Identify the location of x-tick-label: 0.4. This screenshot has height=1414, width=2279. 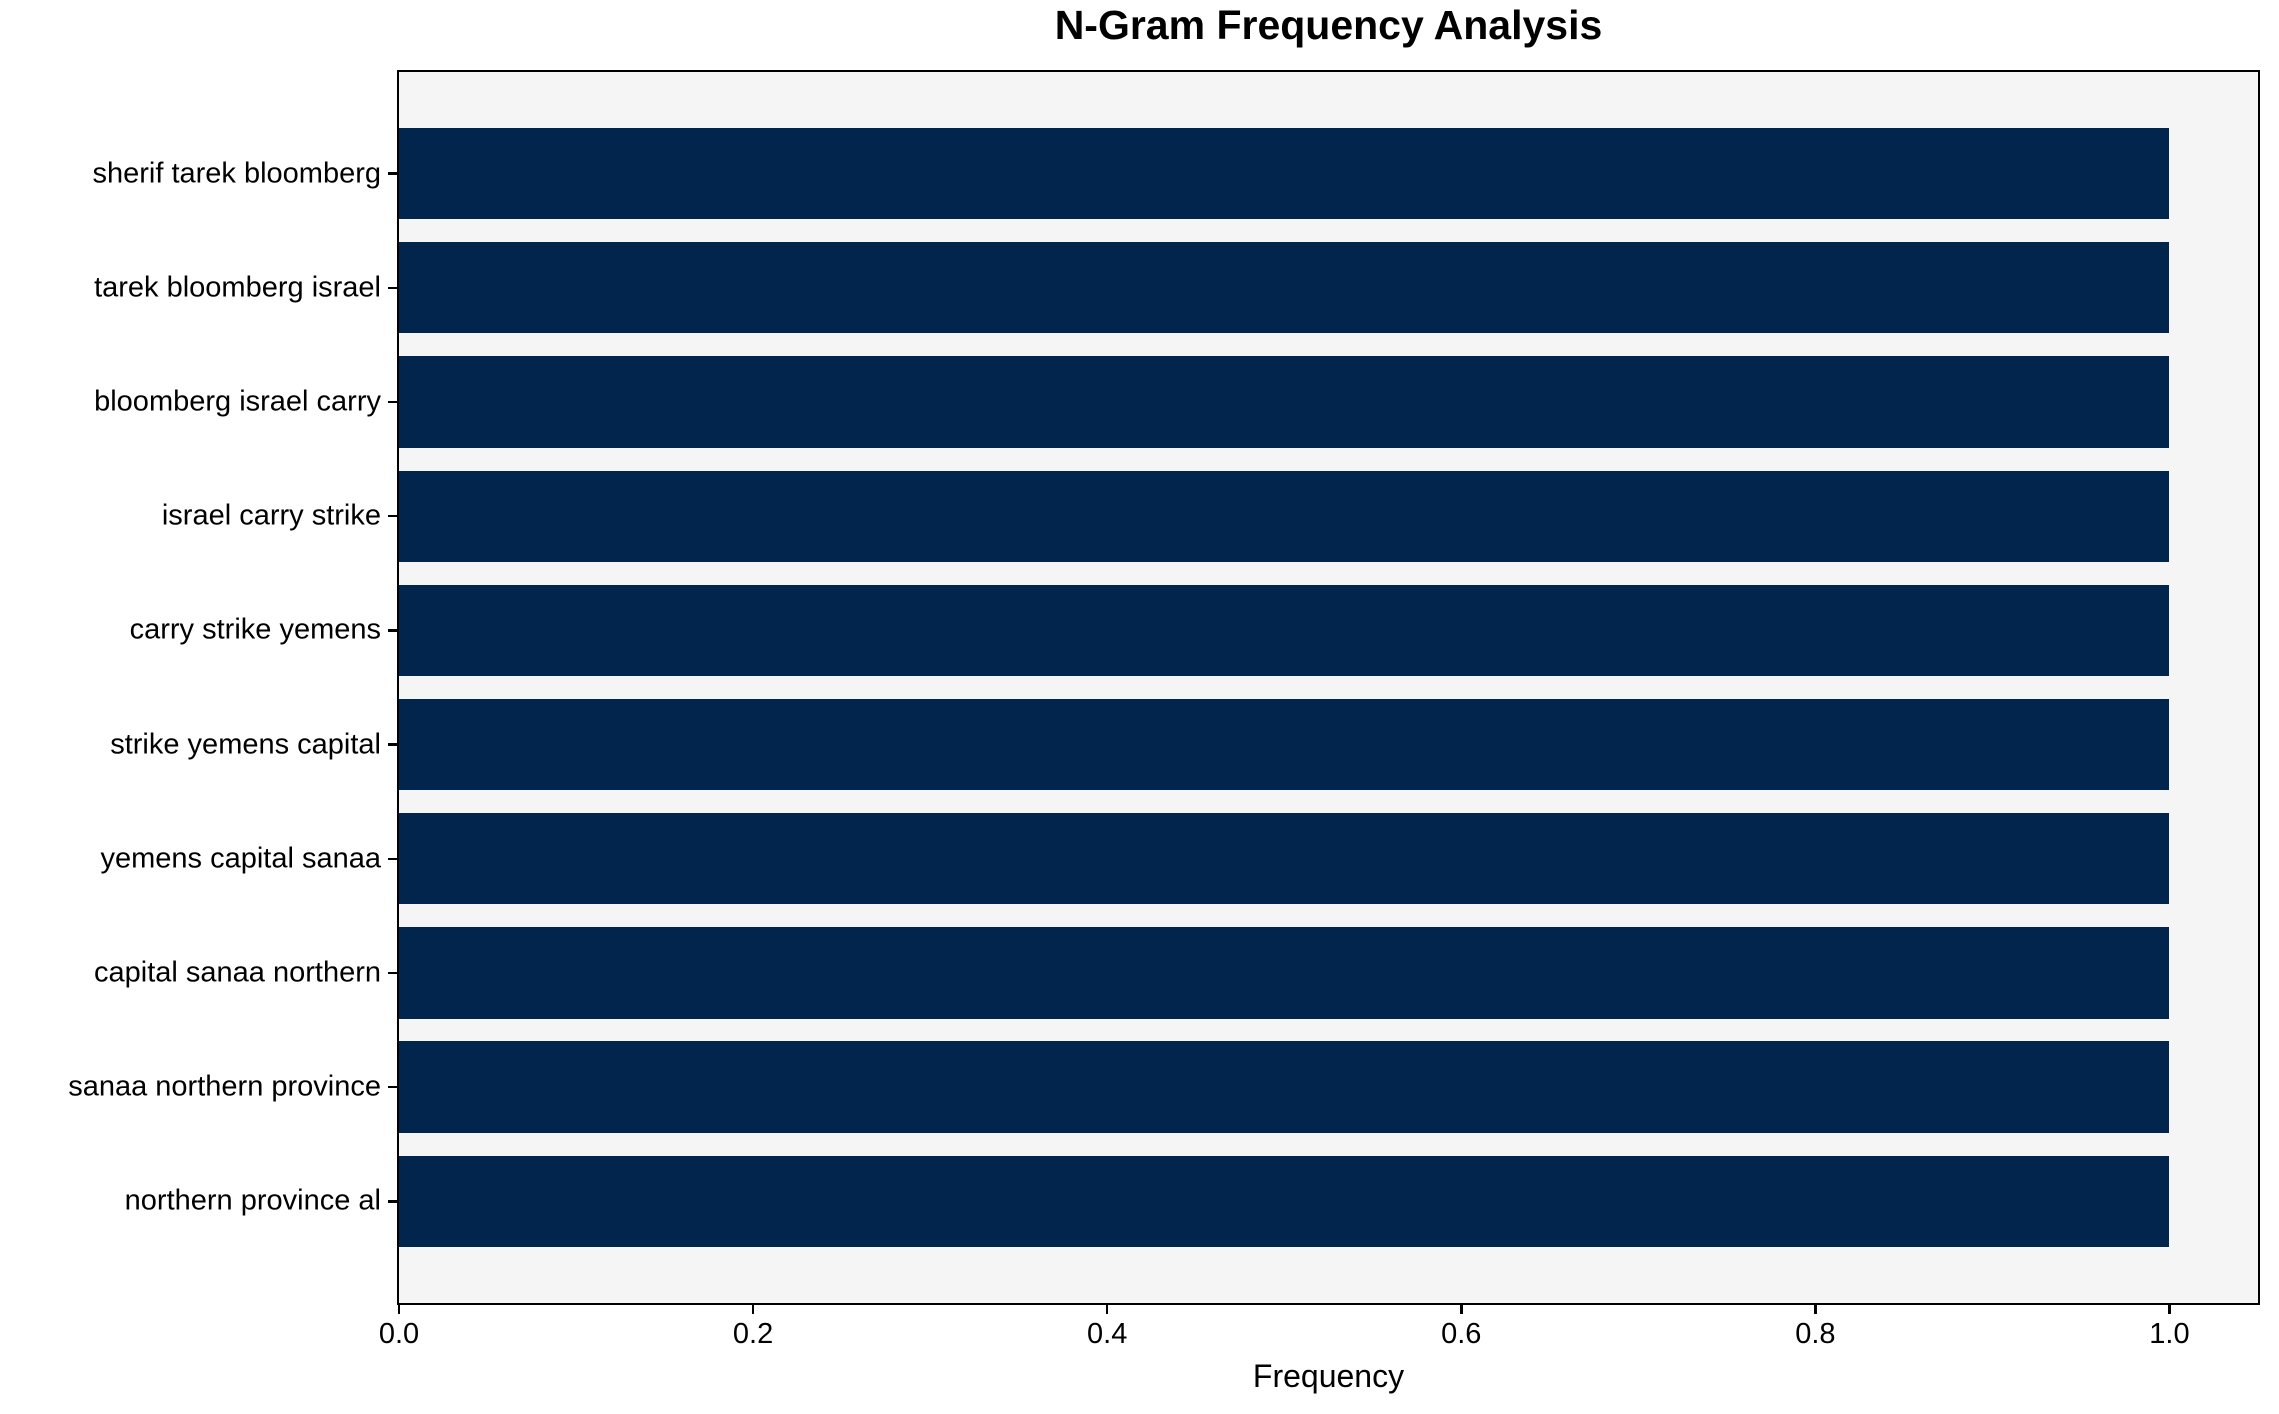
(1107, 1334).